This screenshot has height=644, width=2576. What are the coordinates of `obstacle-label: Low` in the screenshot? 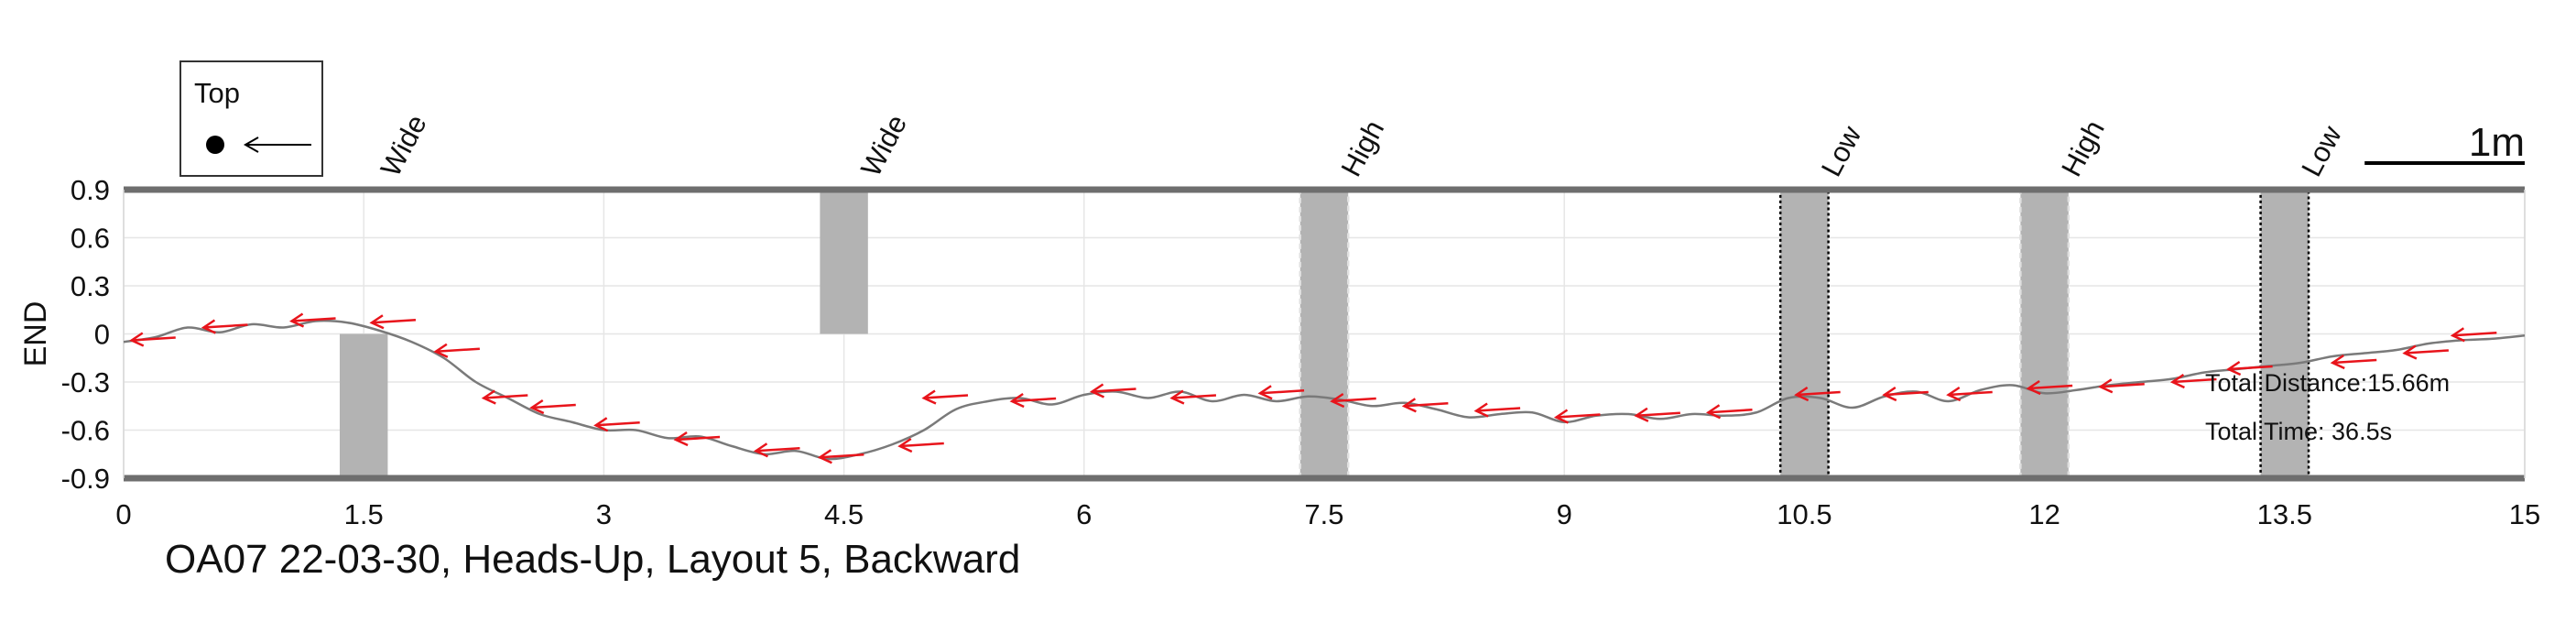 It's located at (1841, 150).